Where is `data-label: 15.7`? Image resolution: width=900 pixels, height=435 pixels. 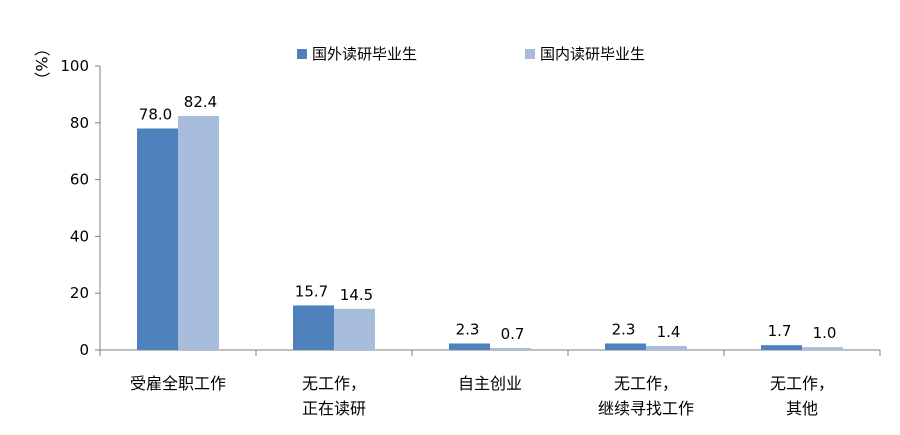
data-label: 15.7 is located at coordinates (311, 291).